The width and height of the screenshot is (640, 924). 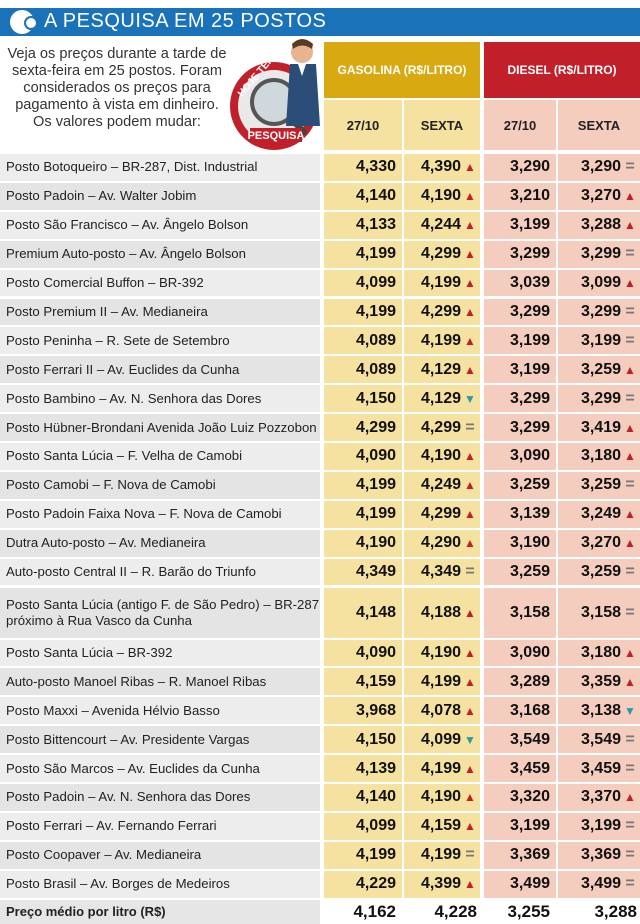 I want to click on page-title: A PESQUISA EM 25 POSTOS, so click(x=185, y=21).